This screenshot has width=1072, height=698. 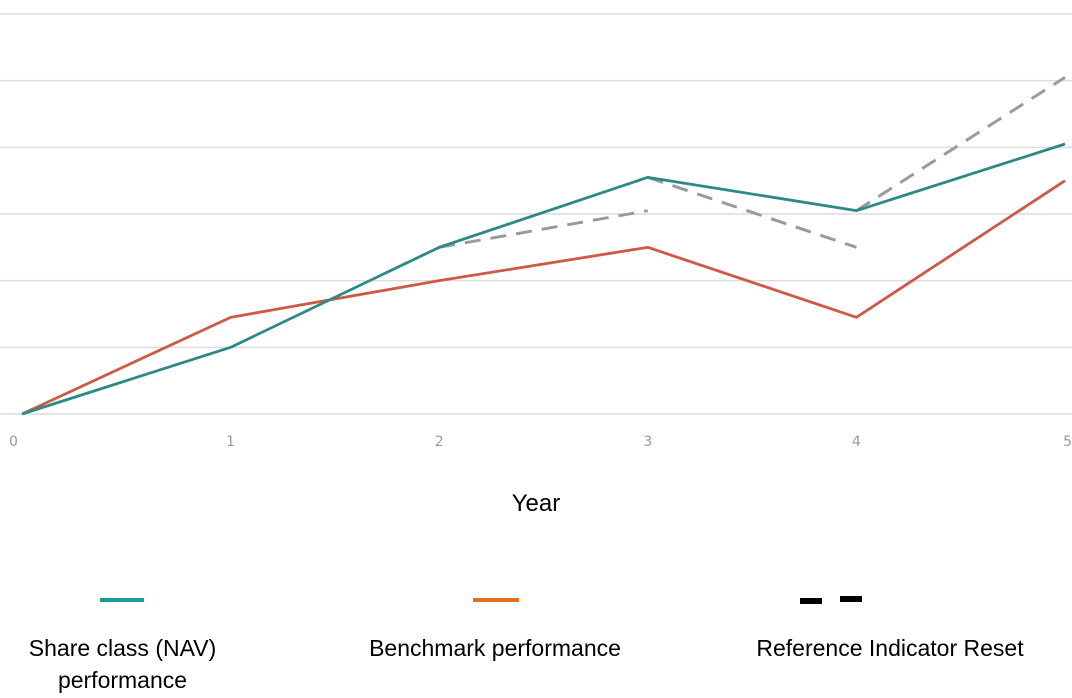 I want to click on legend-label-line-1: Share class (NAV), so click(x=122, y=648).